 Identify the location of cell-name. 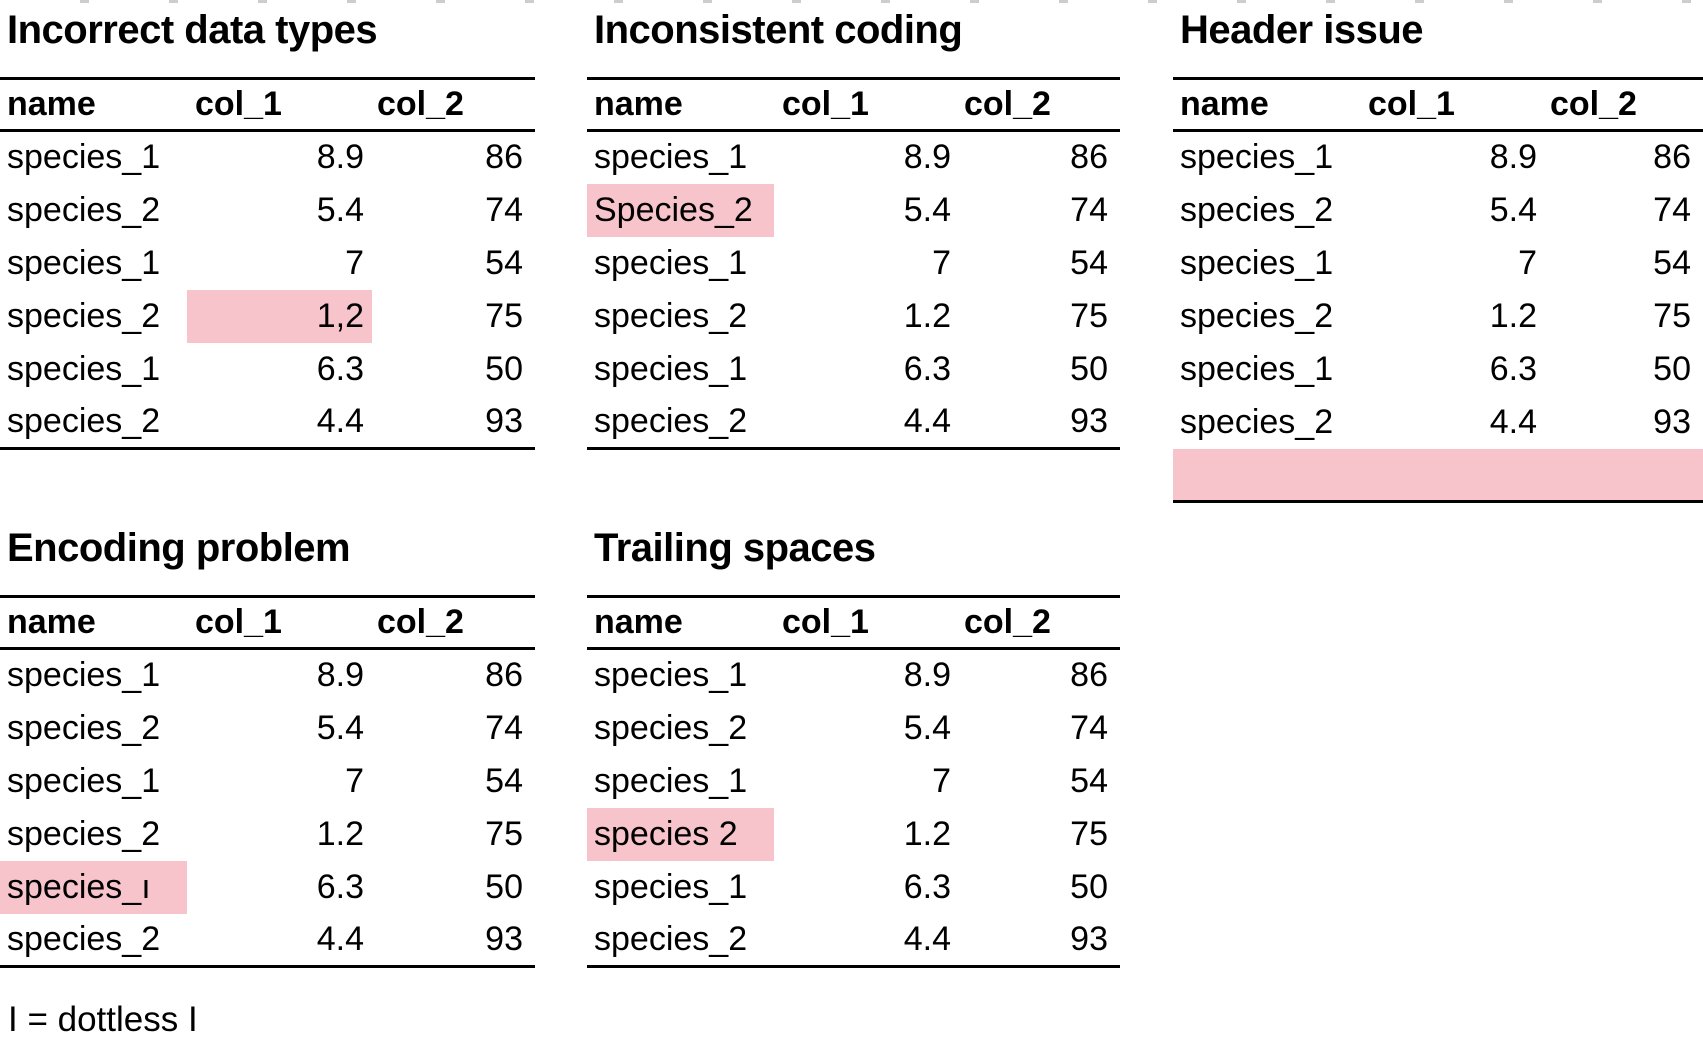
(1266, 475).